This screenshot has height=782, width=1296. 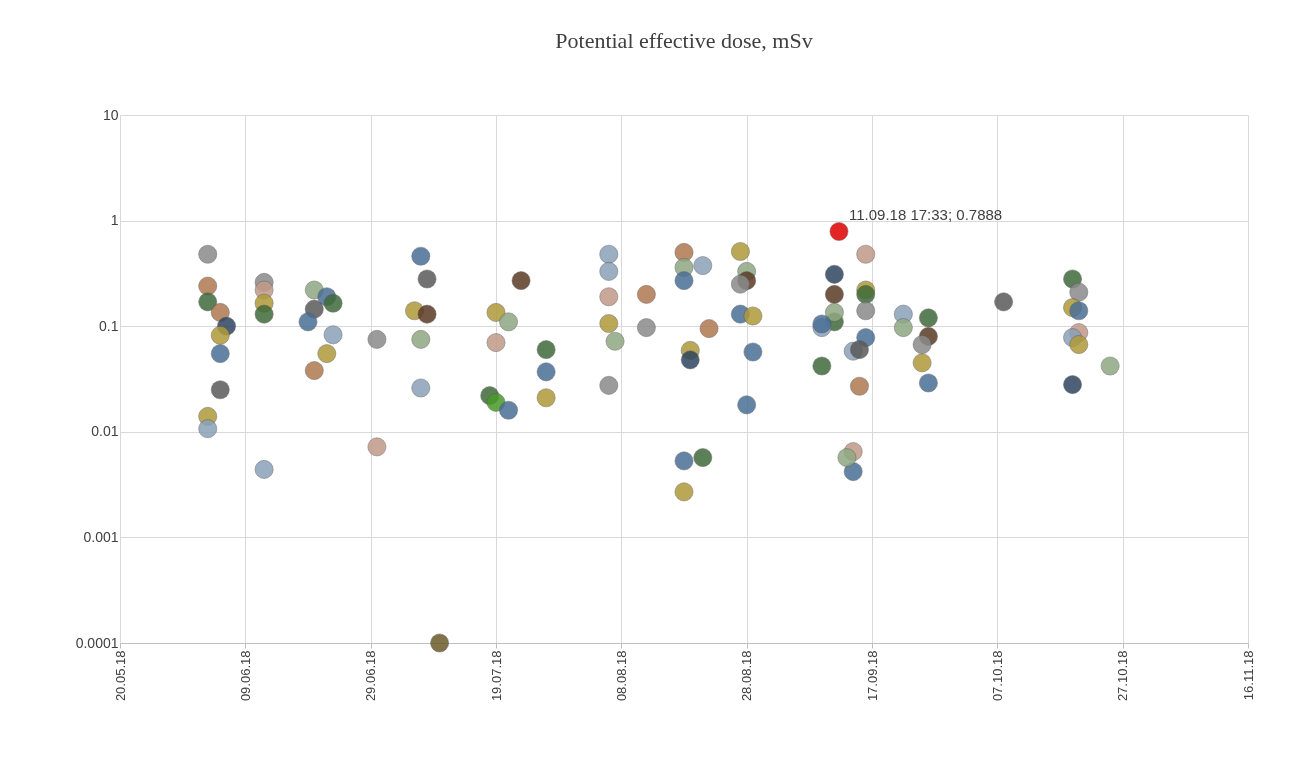 I want to click on y-tick-label: 1, so click(x=114, y=220).